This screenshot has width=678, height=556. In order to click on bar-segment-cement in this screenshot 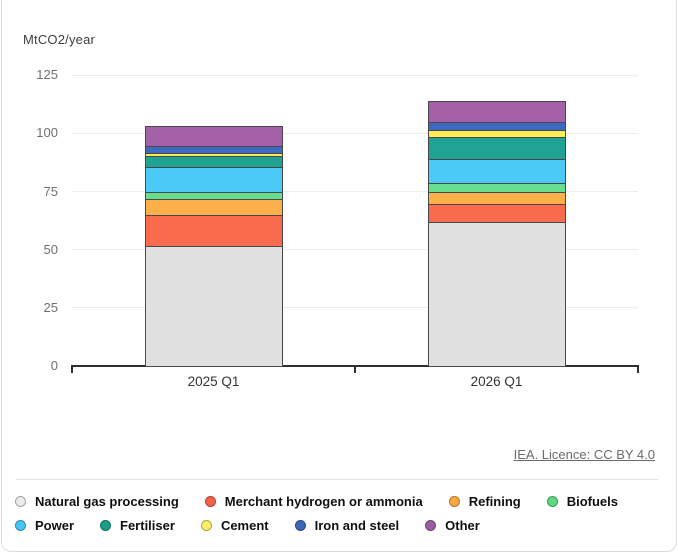, I will do `click(496, 133)`.